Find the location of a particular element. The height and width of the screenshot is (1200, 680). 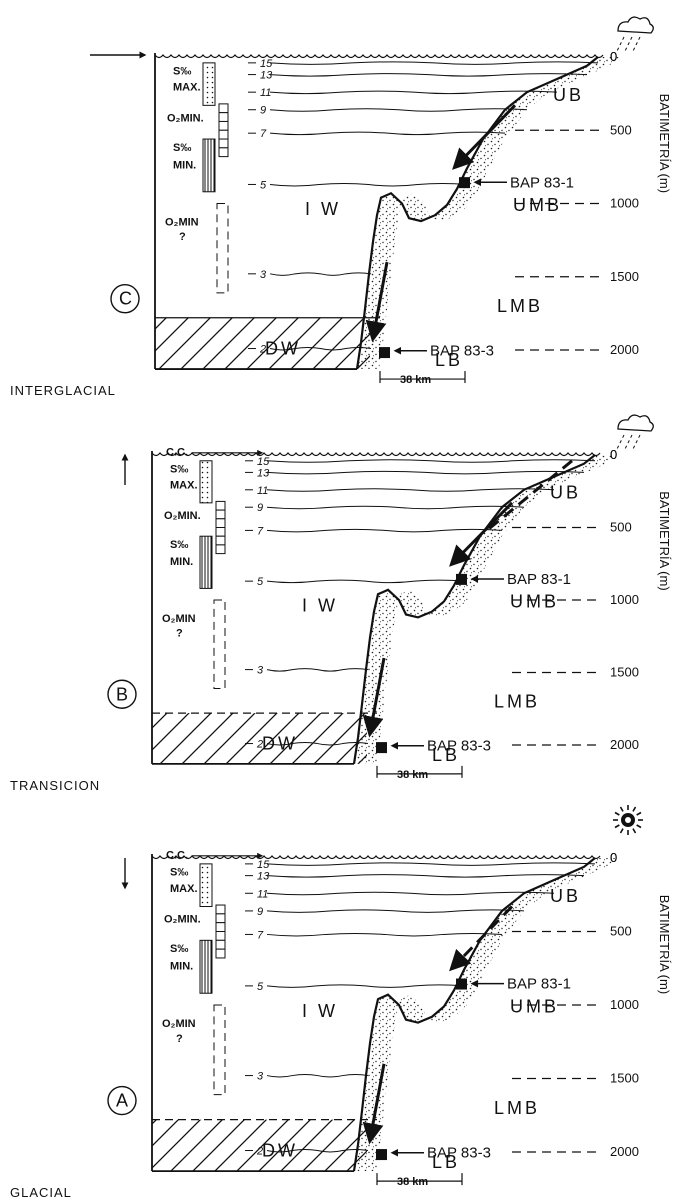

water-mass-iw: I W is located at coordinates (320, 606).